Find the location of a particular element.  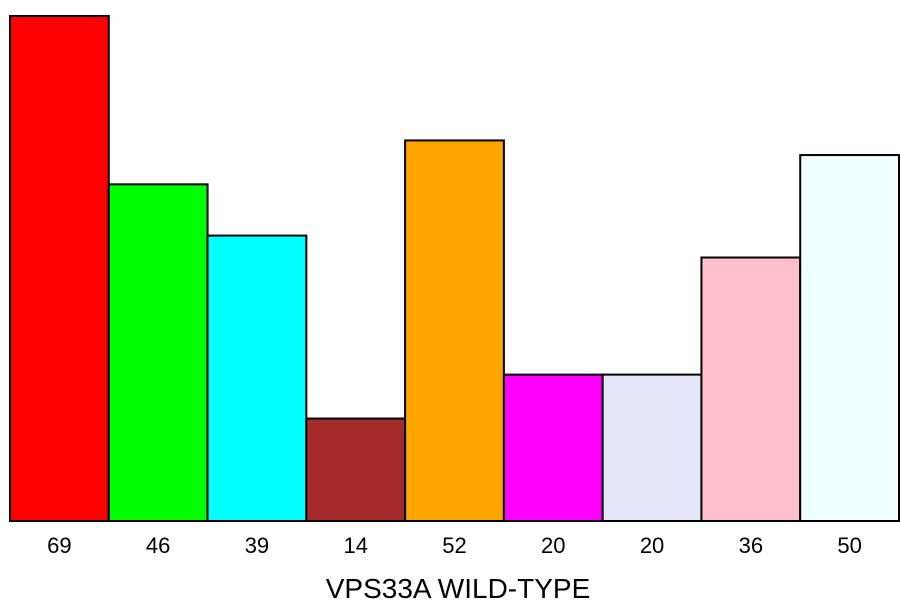

x-tick-label-3: 39 is located at coordinates (257, 545).